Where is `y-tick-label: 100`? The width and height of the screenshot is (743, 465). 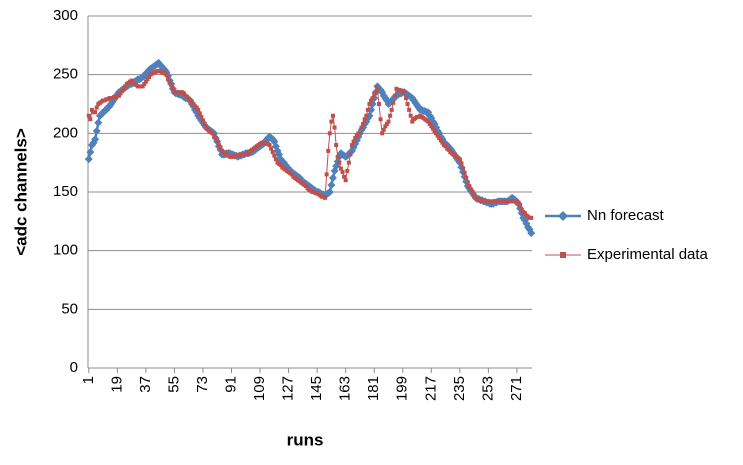 y-tick-label: 100 is located at coordinates (65, 250).